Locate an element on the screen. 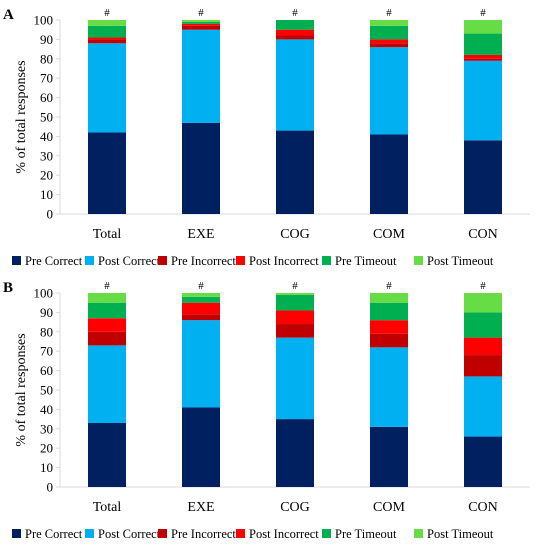  y-tick-label: 0 is located at coordinates (50, 214).